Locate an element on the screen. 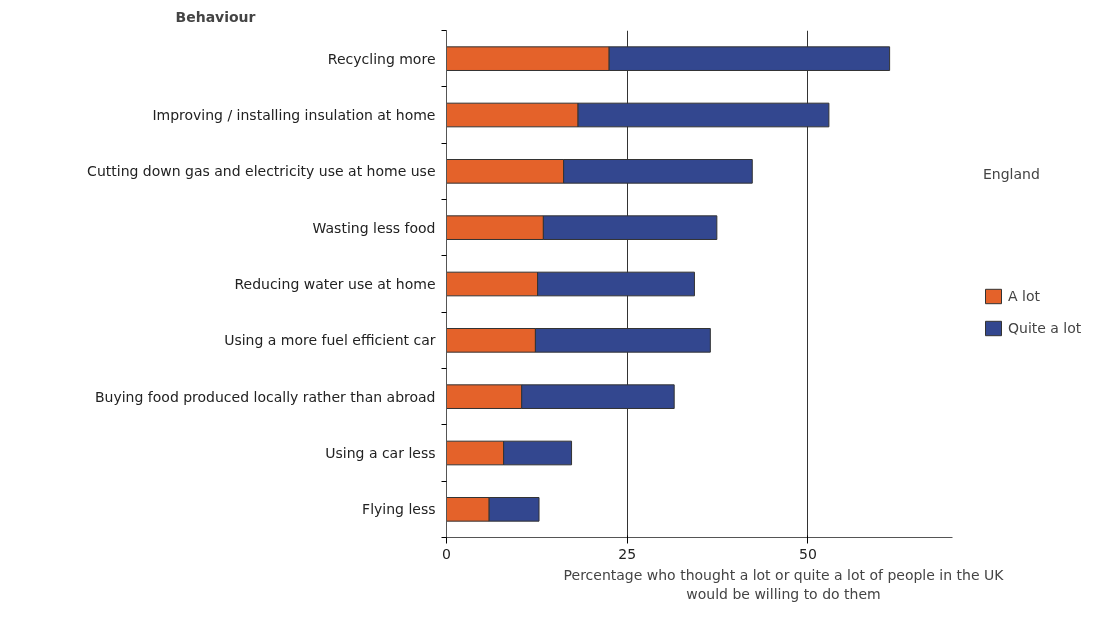  y-tick-label: Using a more fuel efficient car is located at coordinates (330, 340).